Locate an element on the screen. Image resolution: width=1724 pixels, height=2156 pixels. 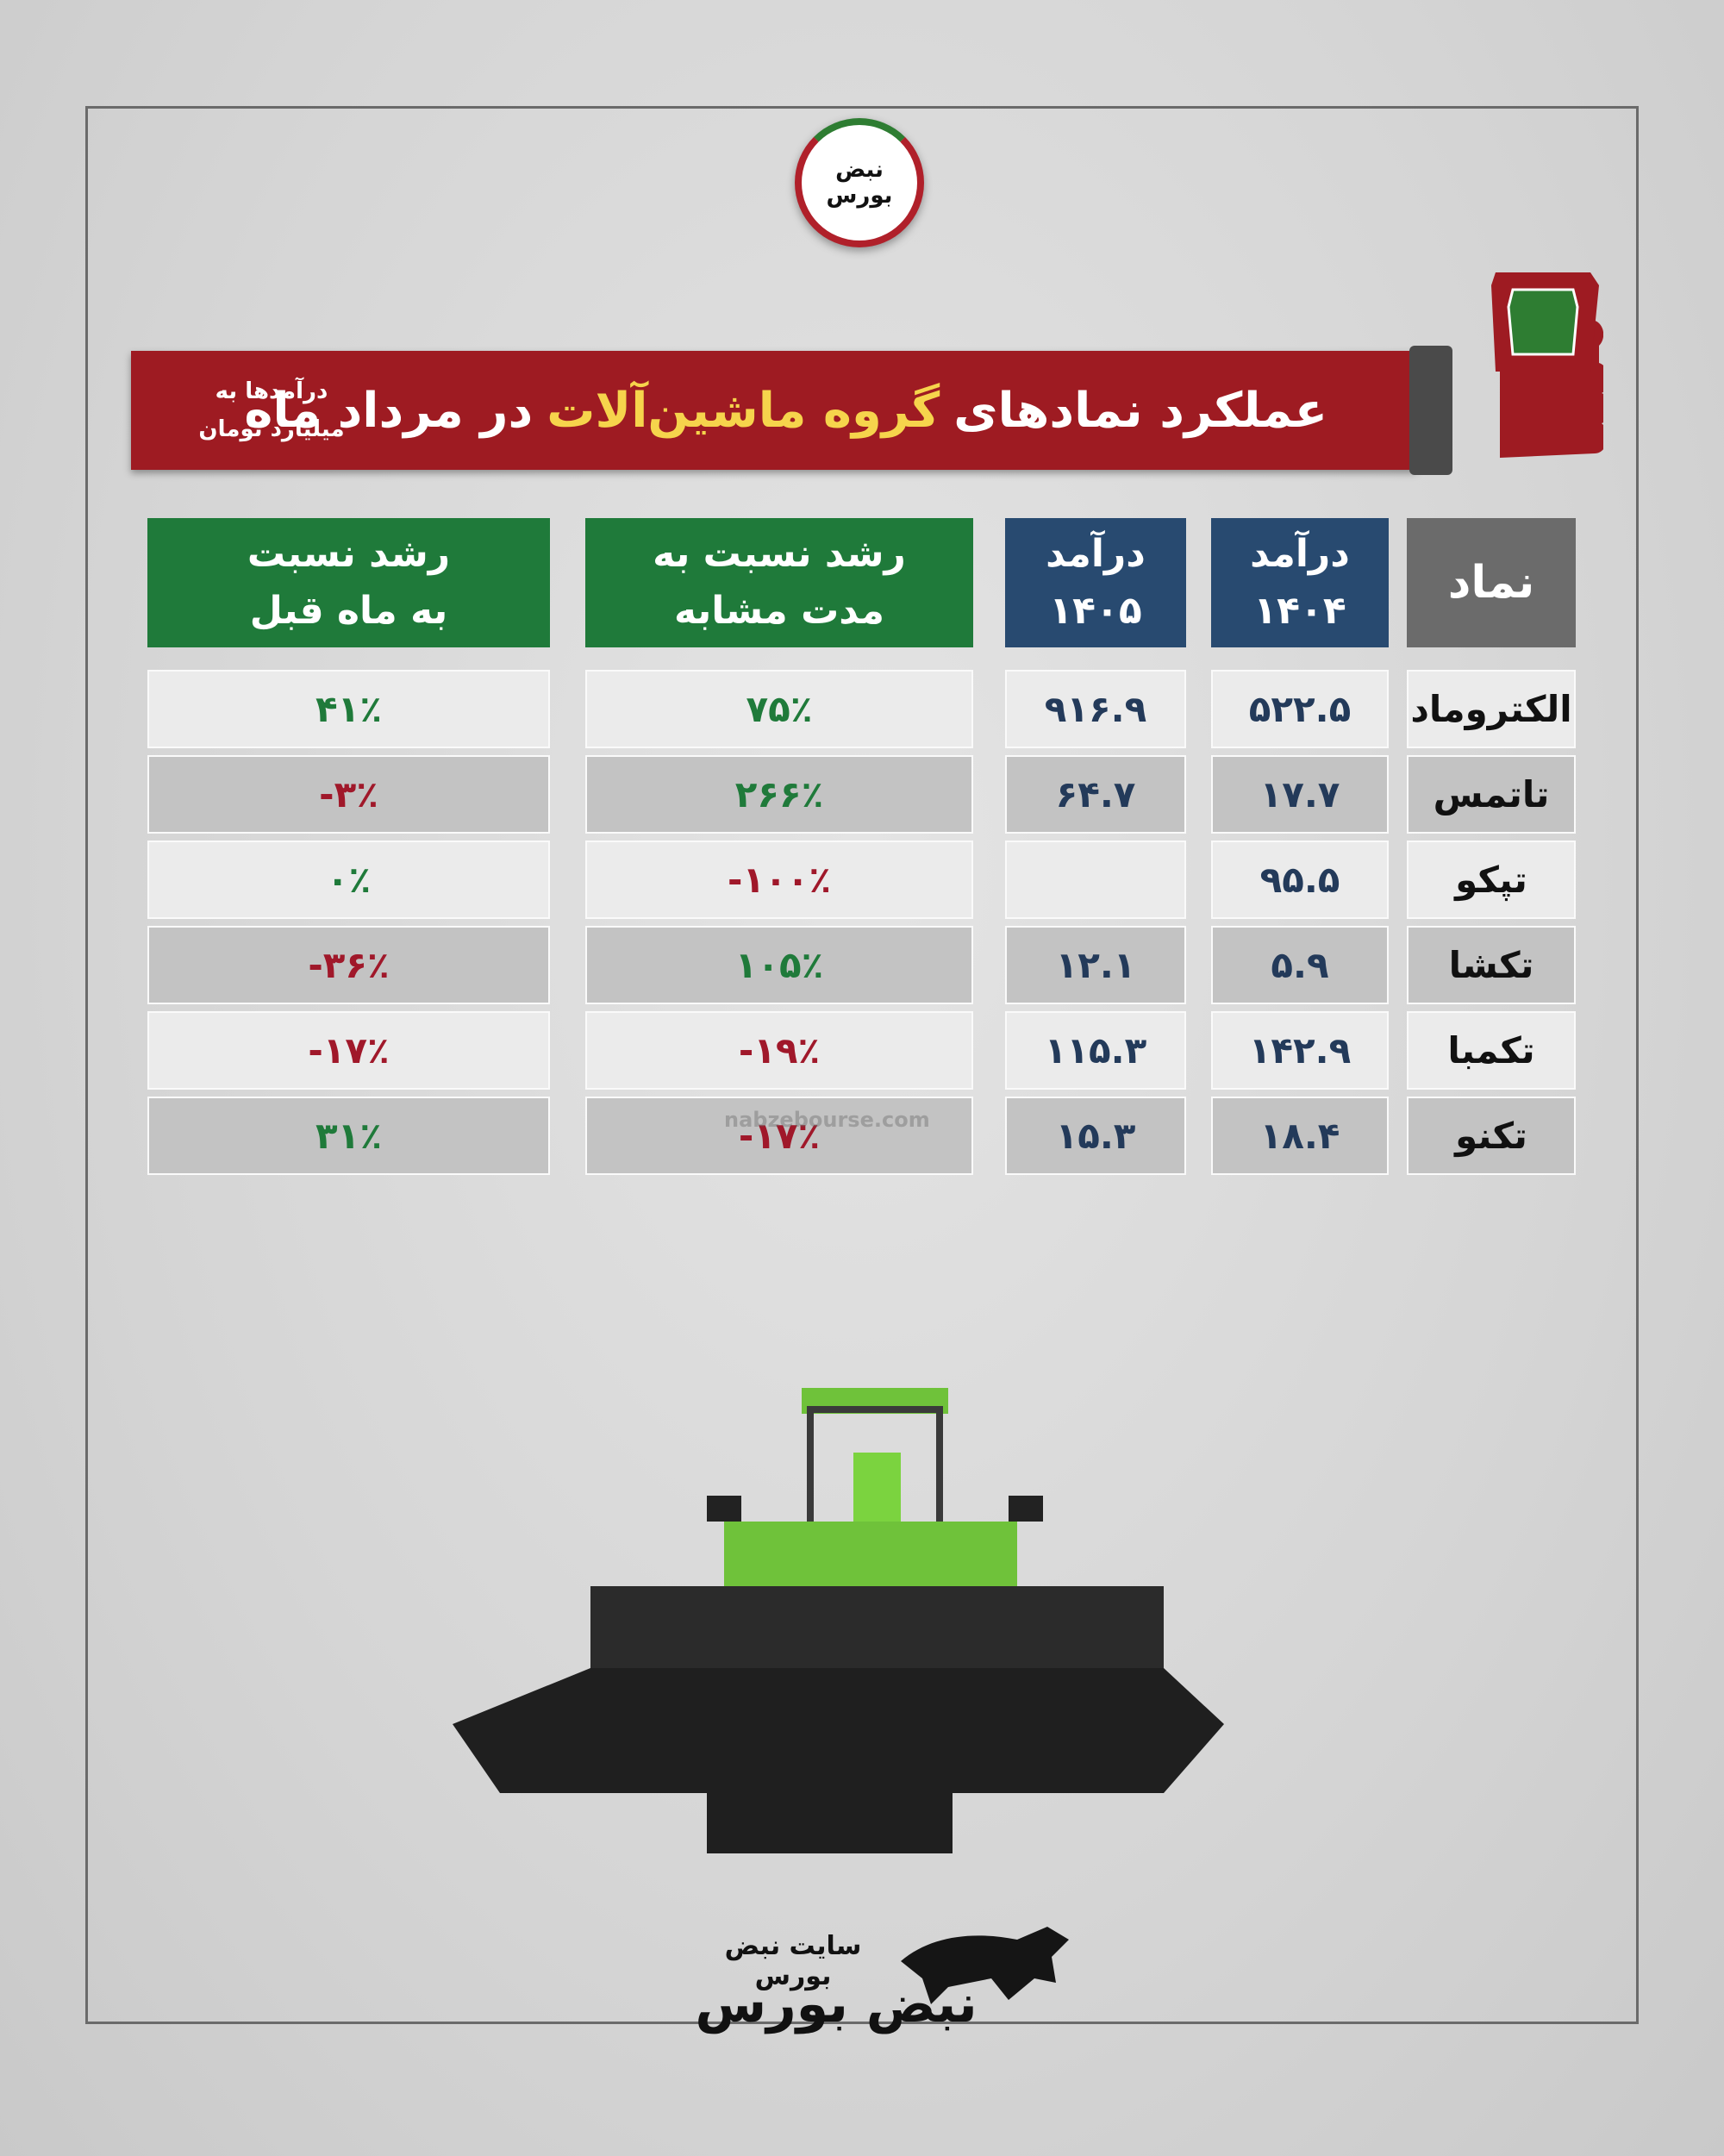
growth: -۱۰۰٪ is located at coordinates (779, 880).